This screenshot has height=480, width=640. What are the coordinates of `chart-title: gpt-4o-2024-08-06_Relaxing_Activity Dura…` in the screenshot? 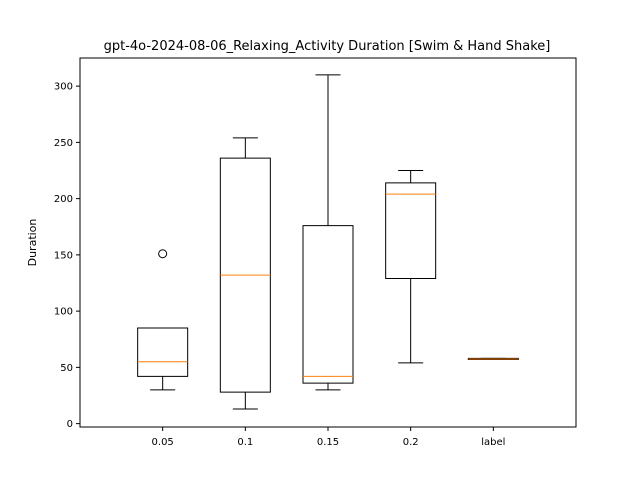 It's located at (327, 46).